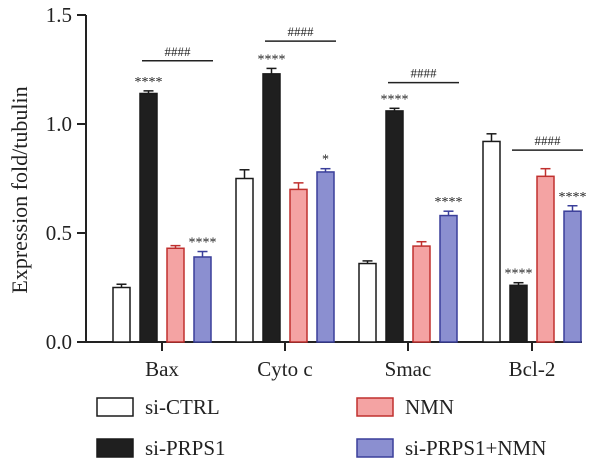  I want to click on legend-label: NMN, so click(429, 407).